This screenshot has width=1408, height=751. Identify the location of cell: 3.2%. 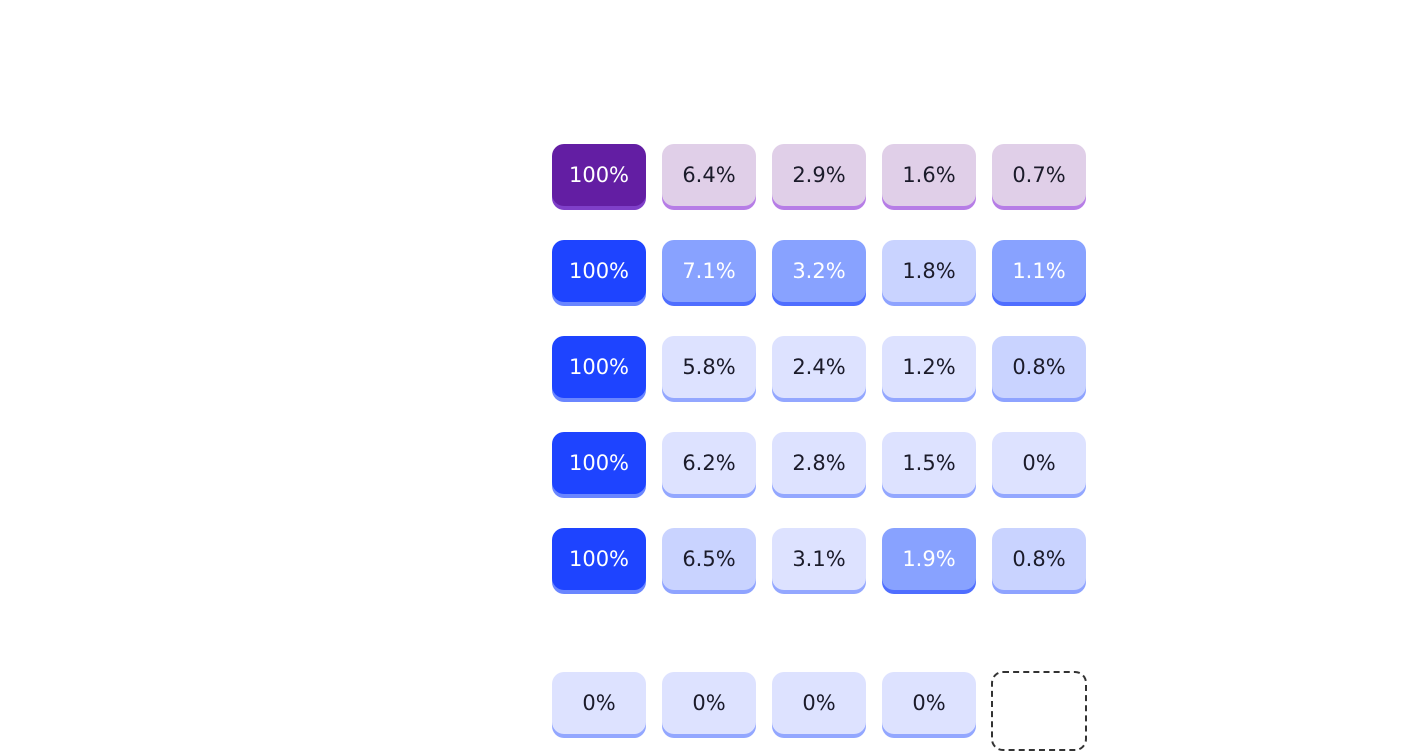
(819, 271).